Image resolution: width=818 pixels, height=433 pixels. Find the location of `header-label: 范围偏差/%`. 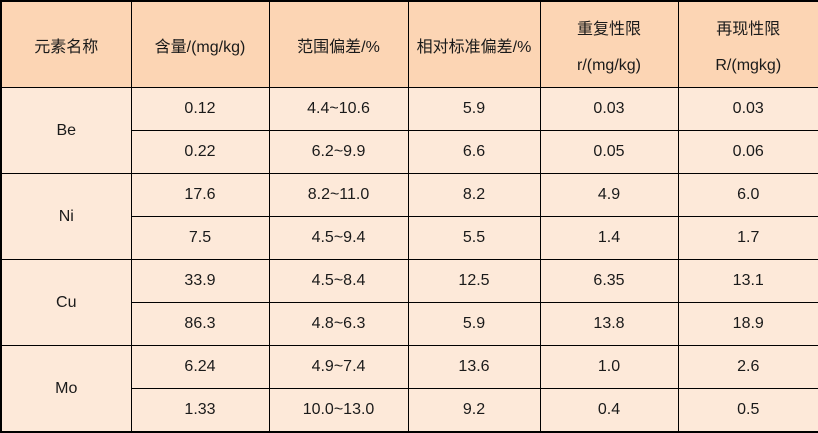

header-label: 范围偏差/% is located at coordinates (338, 47).